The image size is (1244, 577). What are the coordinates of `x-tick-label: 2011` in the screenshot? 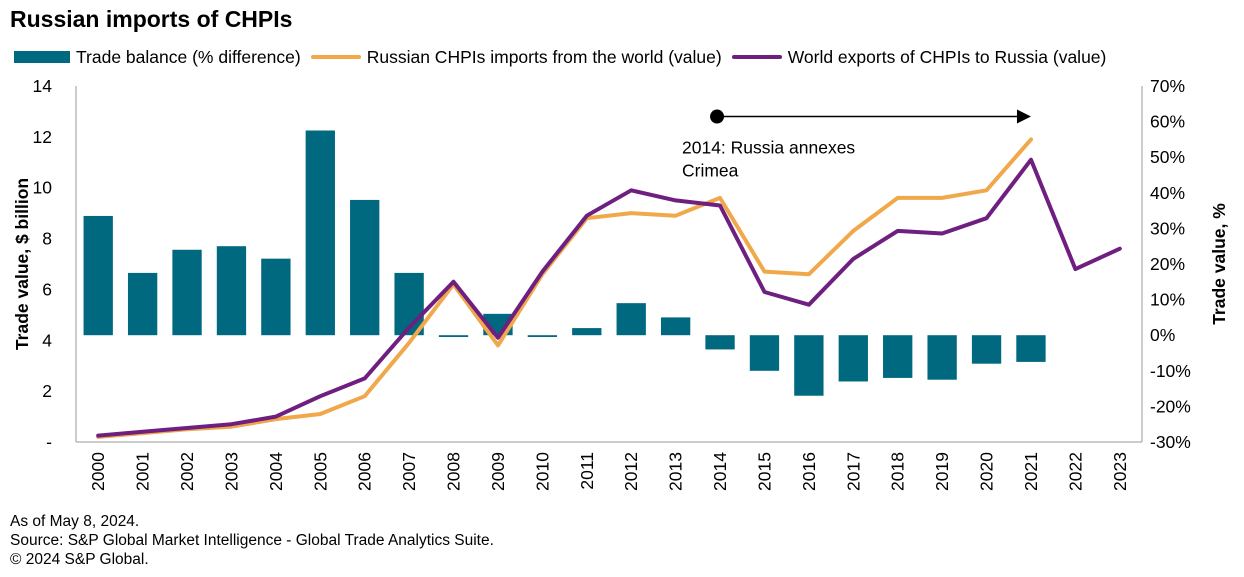 It's located at (587, 471).